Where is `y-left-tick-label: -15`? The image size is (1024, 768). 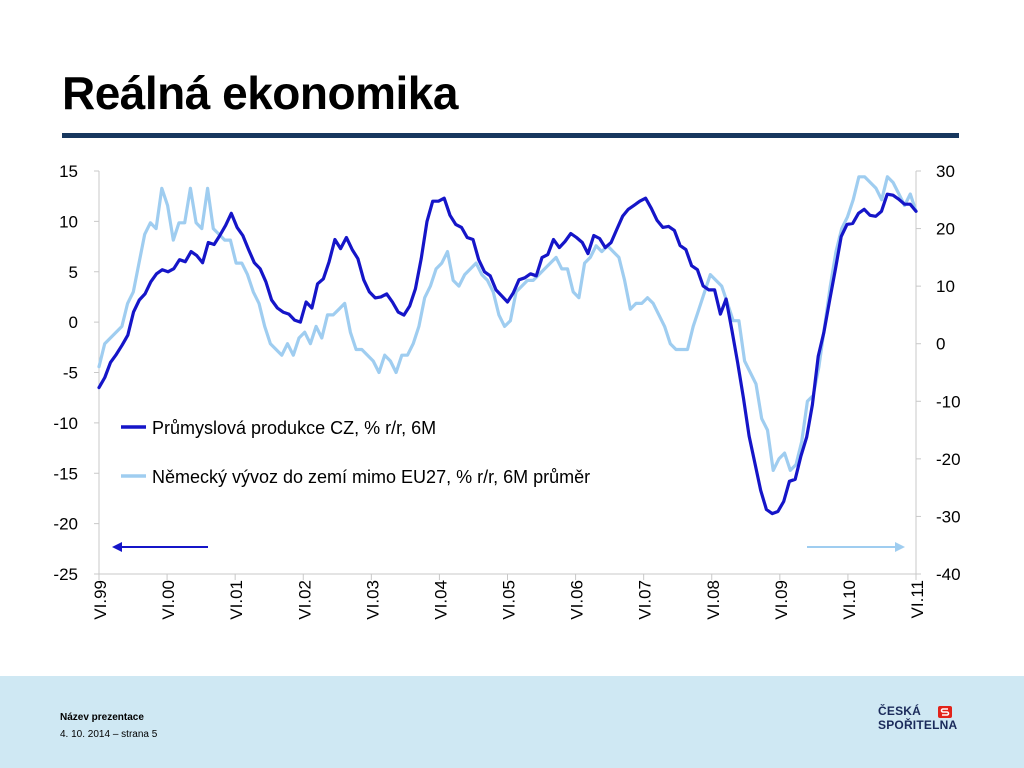 y-left-tick-label: -15 is located at coordinates (65, 473).